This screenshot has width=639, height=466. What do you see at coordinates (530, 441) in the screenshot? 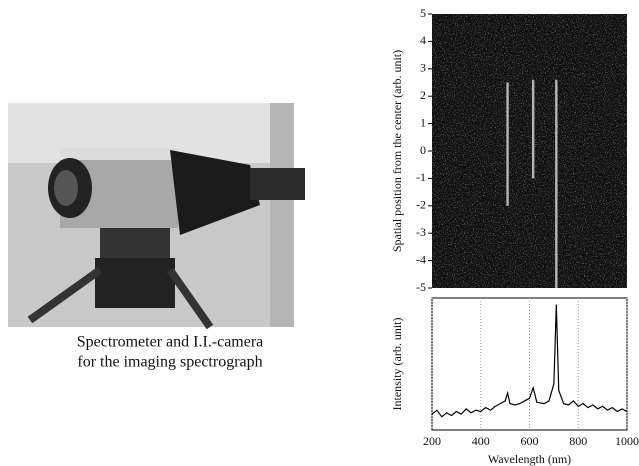
I see `x-tick-label: 600` at bounding box center [530, 441].